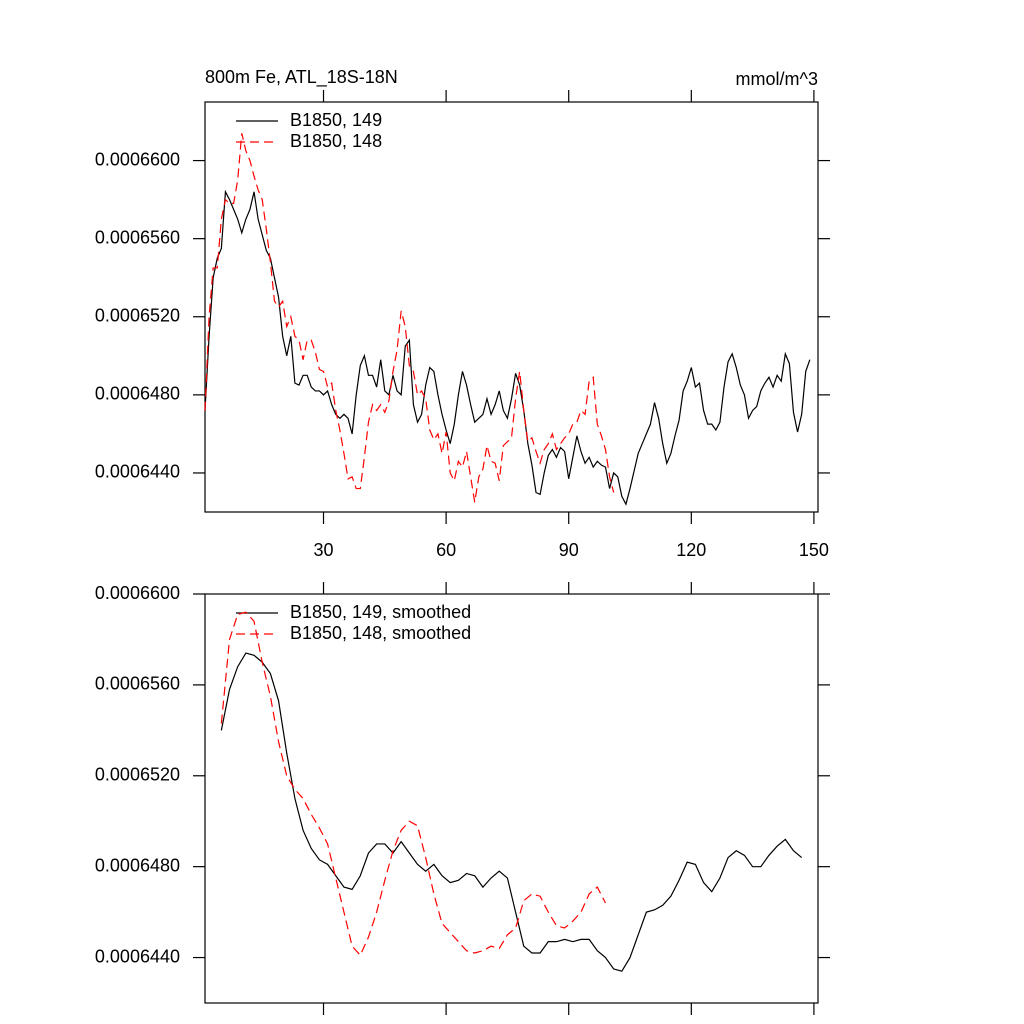 This screenshot has width=1024, height=1024. I want to click on units-label: mmol/m^3, so click(777, 79).